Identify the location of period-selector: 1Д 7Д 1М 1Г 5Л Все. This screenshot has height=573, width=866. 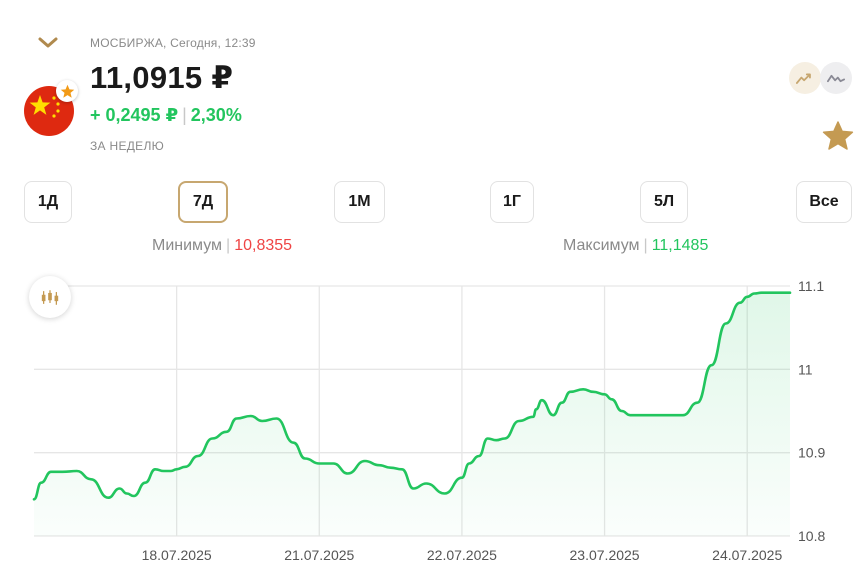
(438, 202).